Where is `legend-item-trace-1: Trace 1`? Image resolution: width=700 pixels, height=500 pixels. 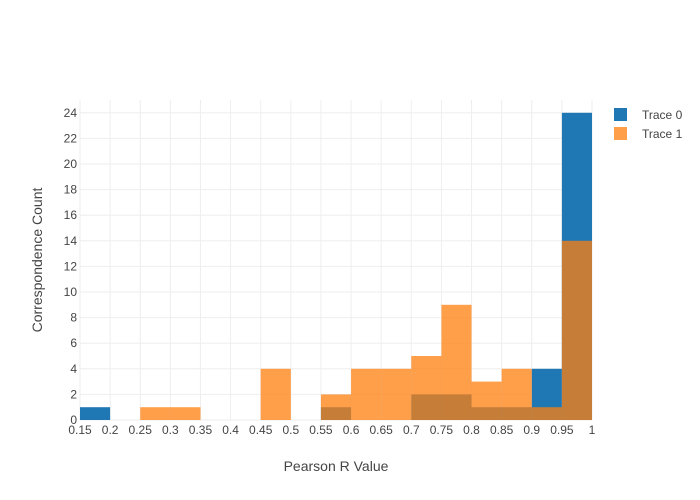 legend-item-trace-1: Trace 1 is located at coordinates (648, 134).